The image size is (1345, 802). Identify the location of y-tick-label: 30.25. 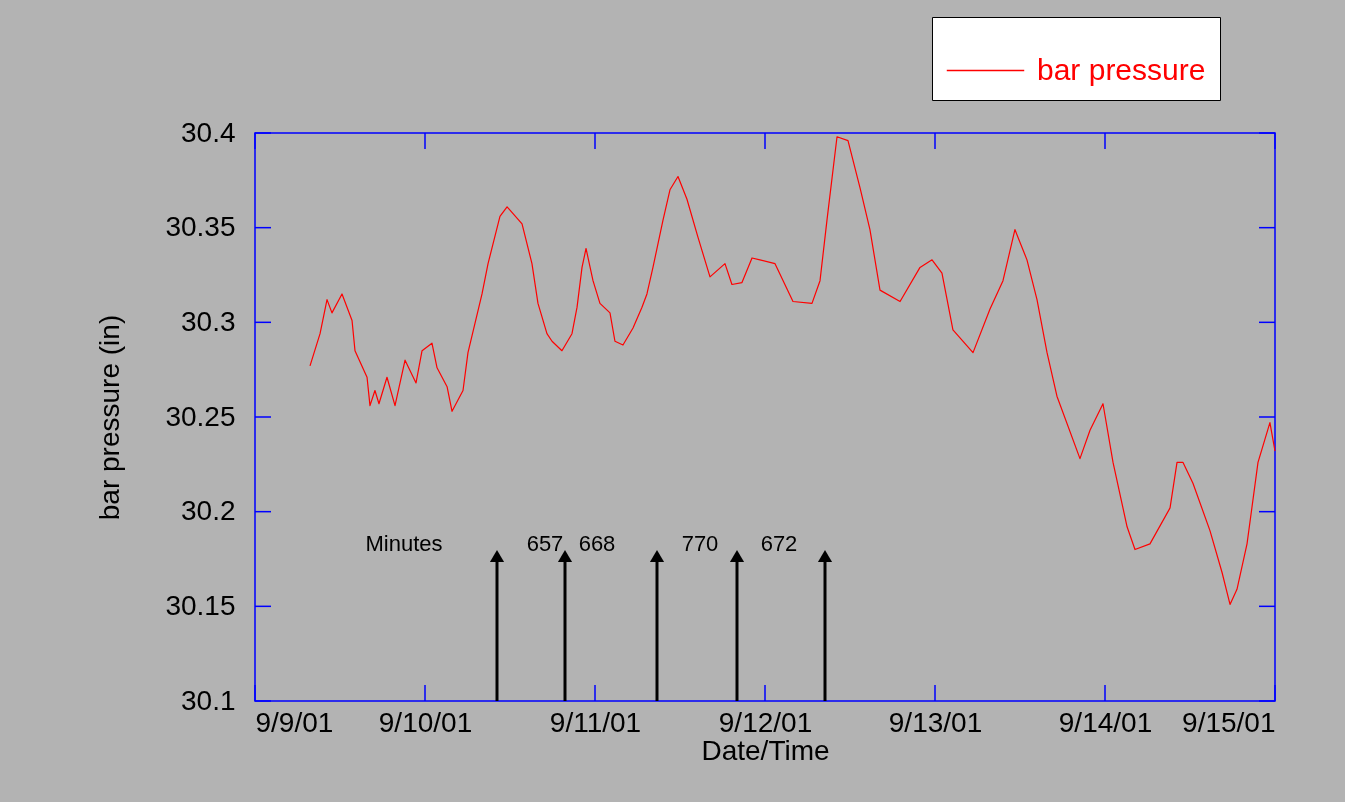
(200, 416).